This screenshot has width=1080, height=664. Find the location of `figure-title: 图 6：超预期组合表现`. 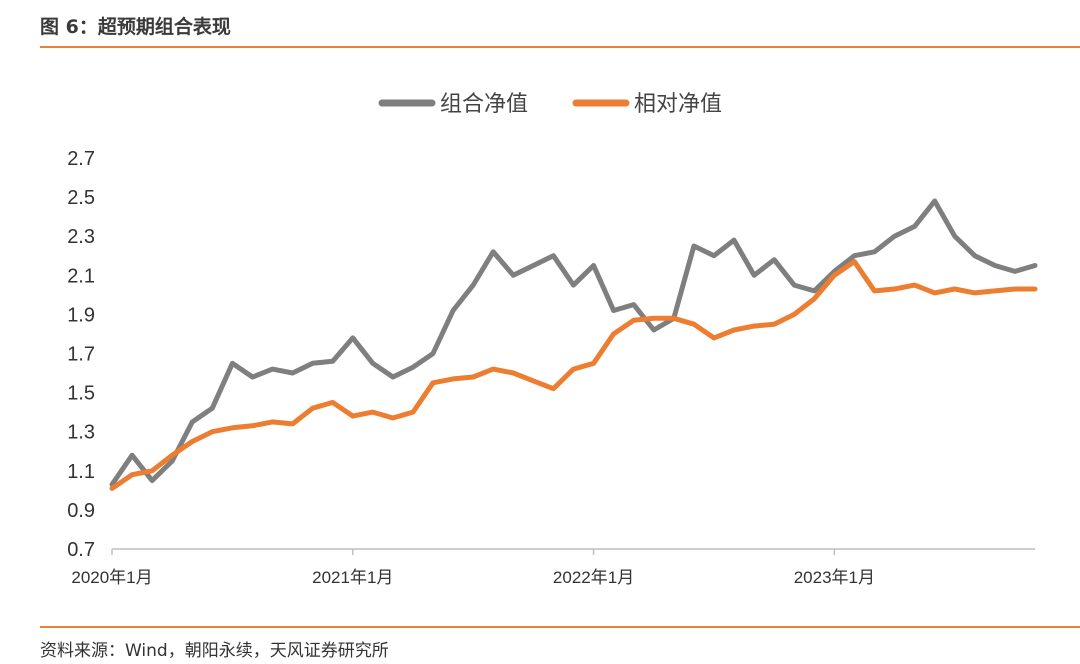

figure-title: 图 6：超预期组合表现 is located at coordinates (135, 27).